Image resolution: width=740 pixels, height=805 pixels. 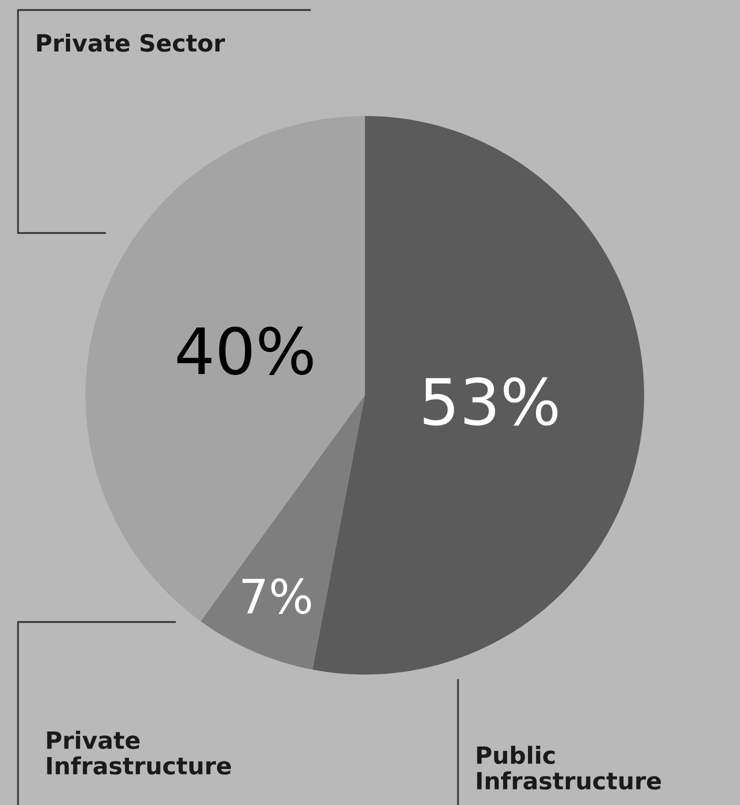 I want to click on data-label: 53%, so click(x=491, y=401).